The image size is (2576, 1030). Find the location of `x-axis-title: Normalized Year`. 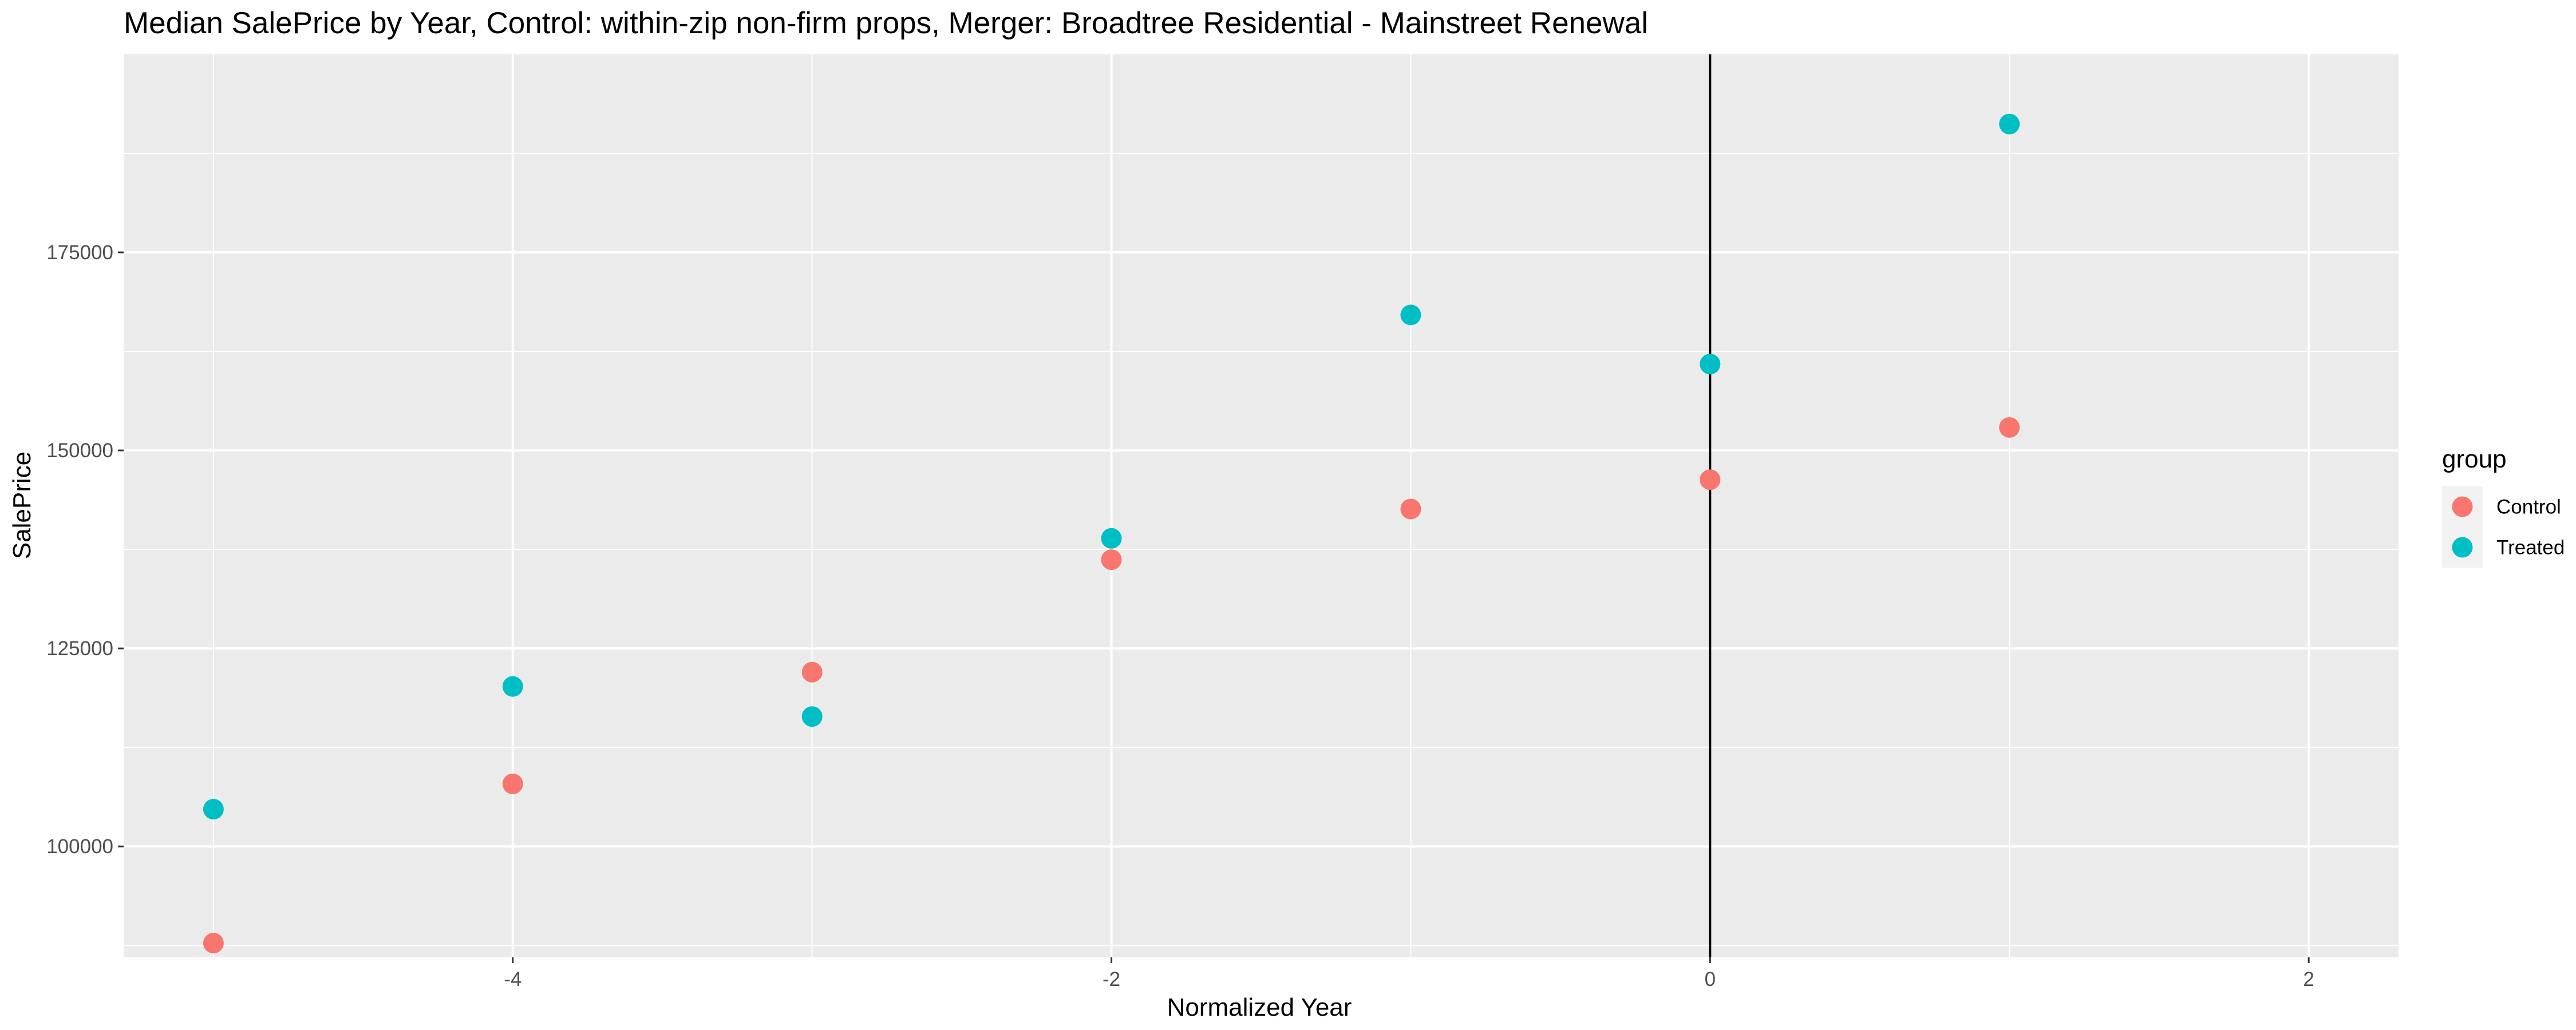

x-axis-title: Normalized Year is located at coordinates (1259, 1007).